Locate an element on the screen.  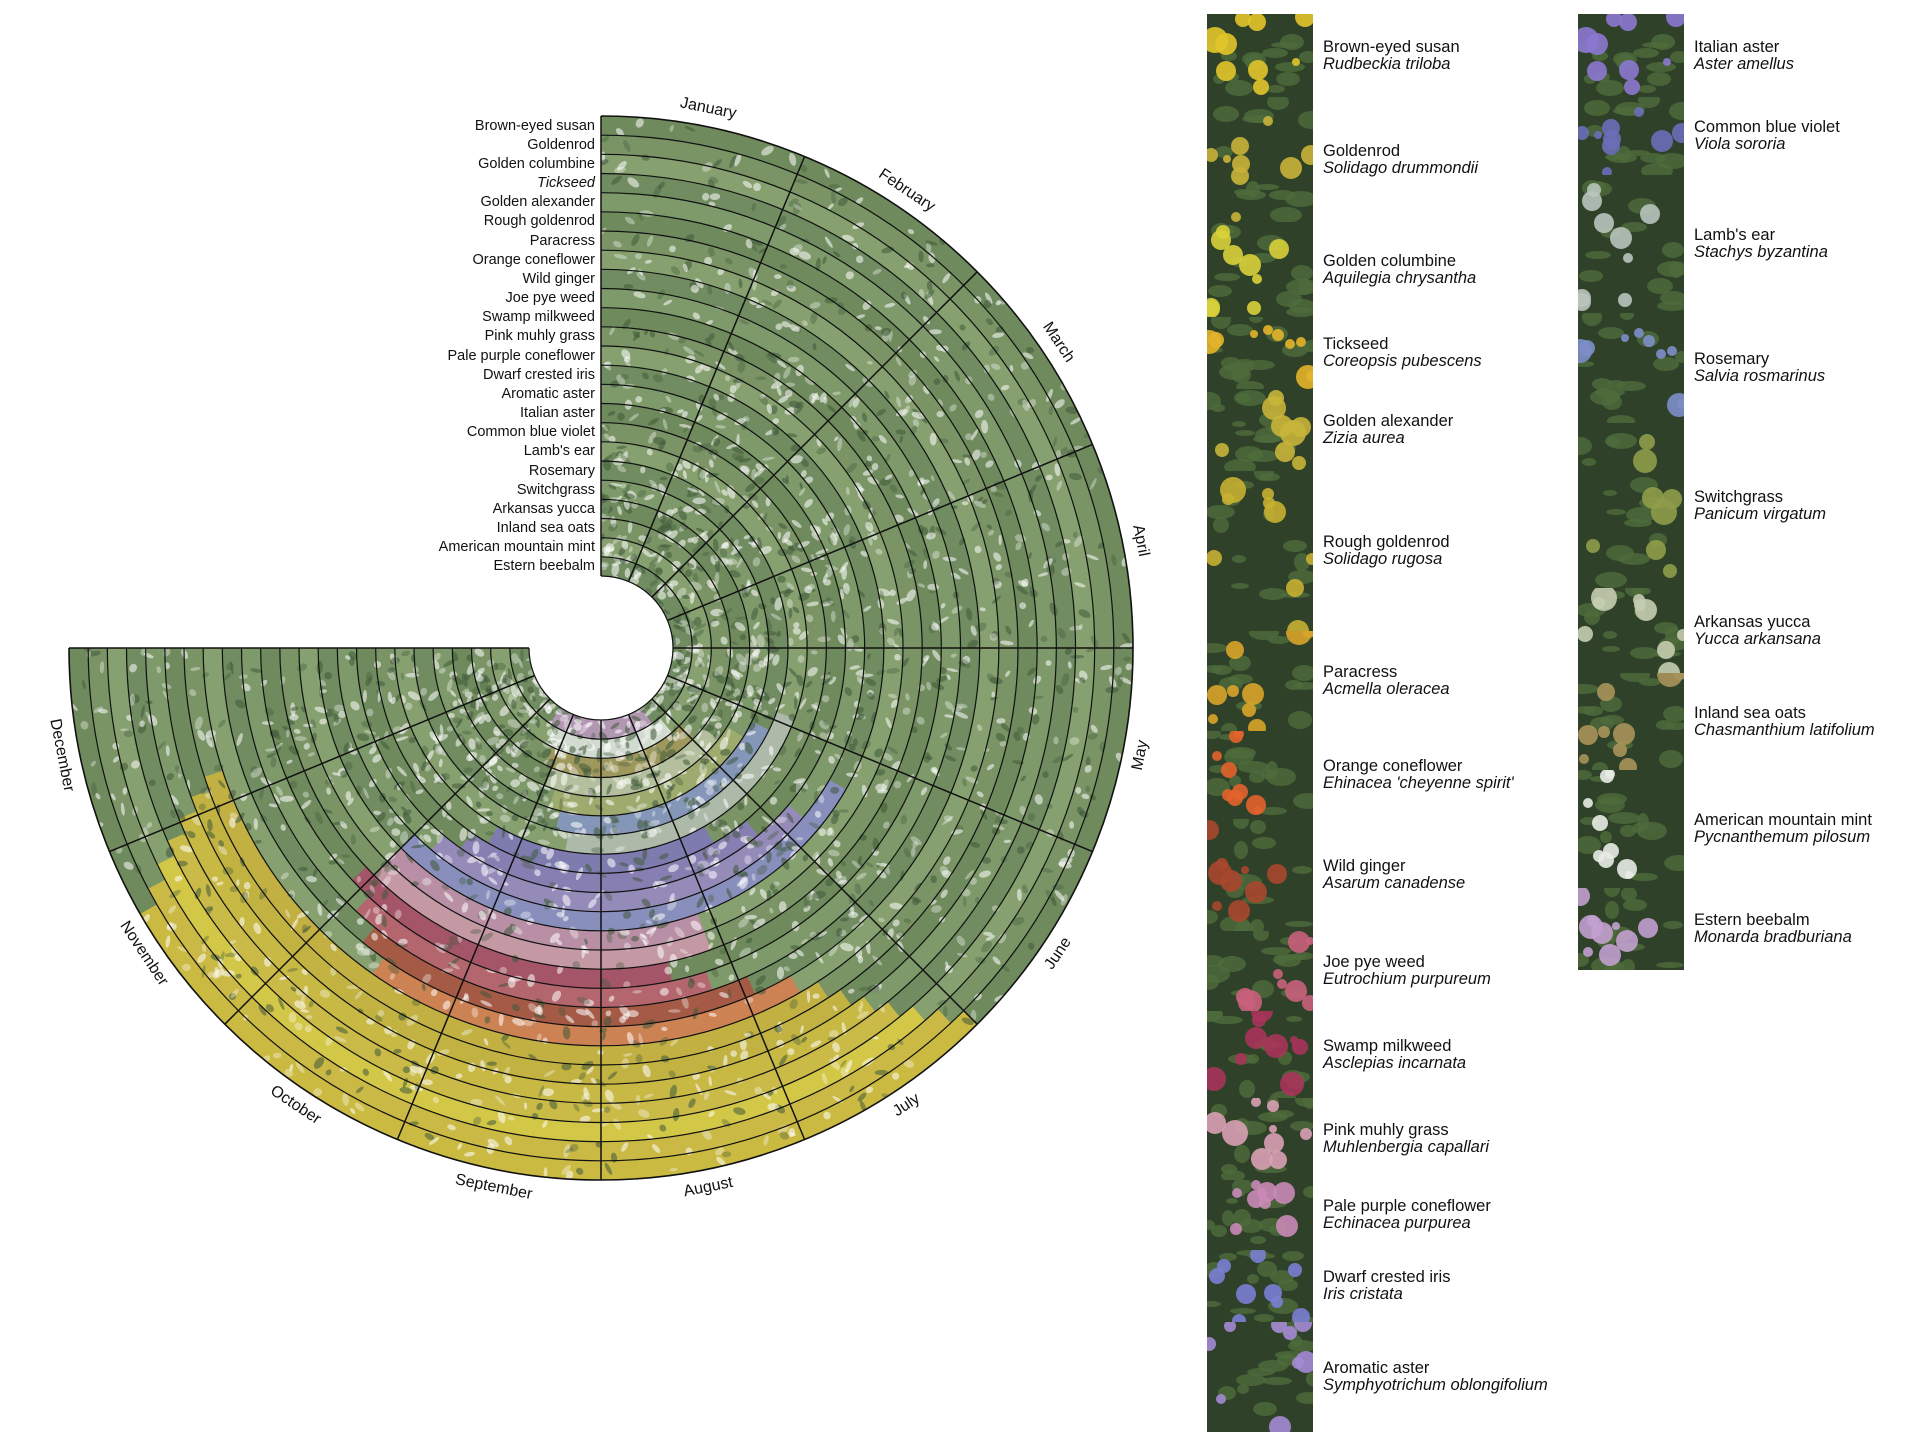
legend-common-name: Arkansas yucca is located at coordinates (1752, 621).